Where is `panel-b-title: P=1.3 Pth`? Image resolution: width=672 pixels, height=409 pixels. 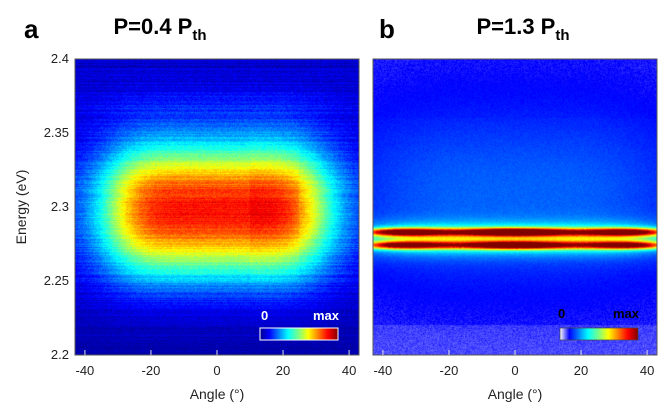
panel-b-title: P=1.3 Pth is located at coordinates (522, 29).